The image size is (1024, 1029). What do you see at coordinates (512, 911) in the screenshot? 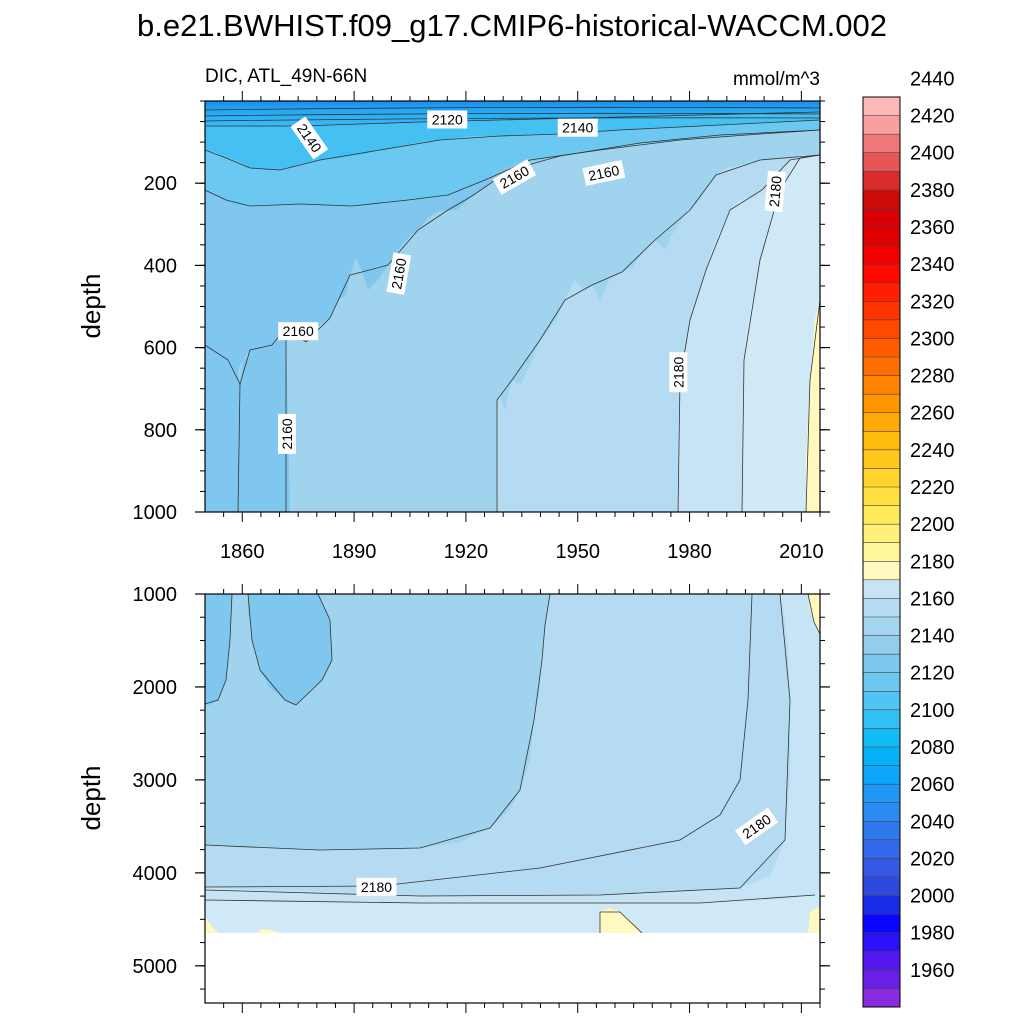
I see `lower-fill-2200-bottom` at bounding box center [512, 911].